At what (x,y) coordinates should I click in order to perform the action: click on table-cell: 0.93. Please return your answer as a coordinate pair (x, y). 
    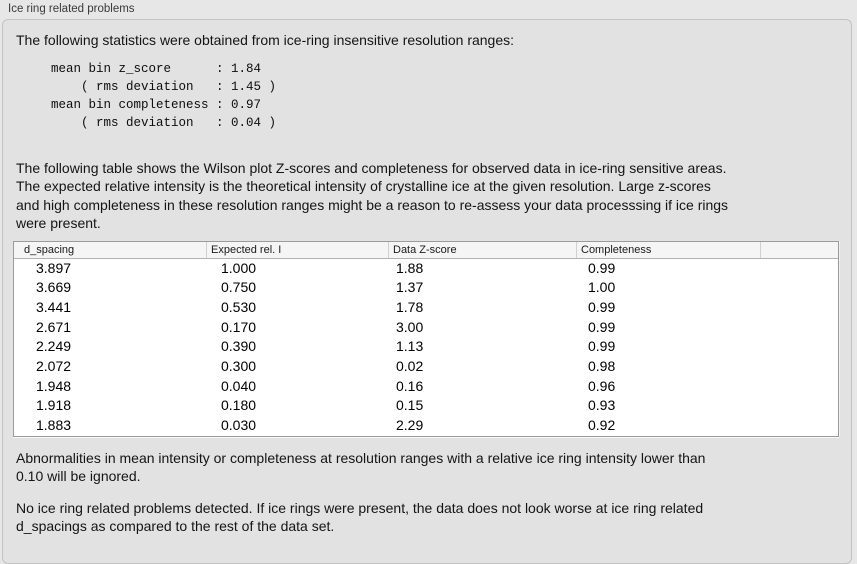
    Looking at the image, I should click on (602, 405).